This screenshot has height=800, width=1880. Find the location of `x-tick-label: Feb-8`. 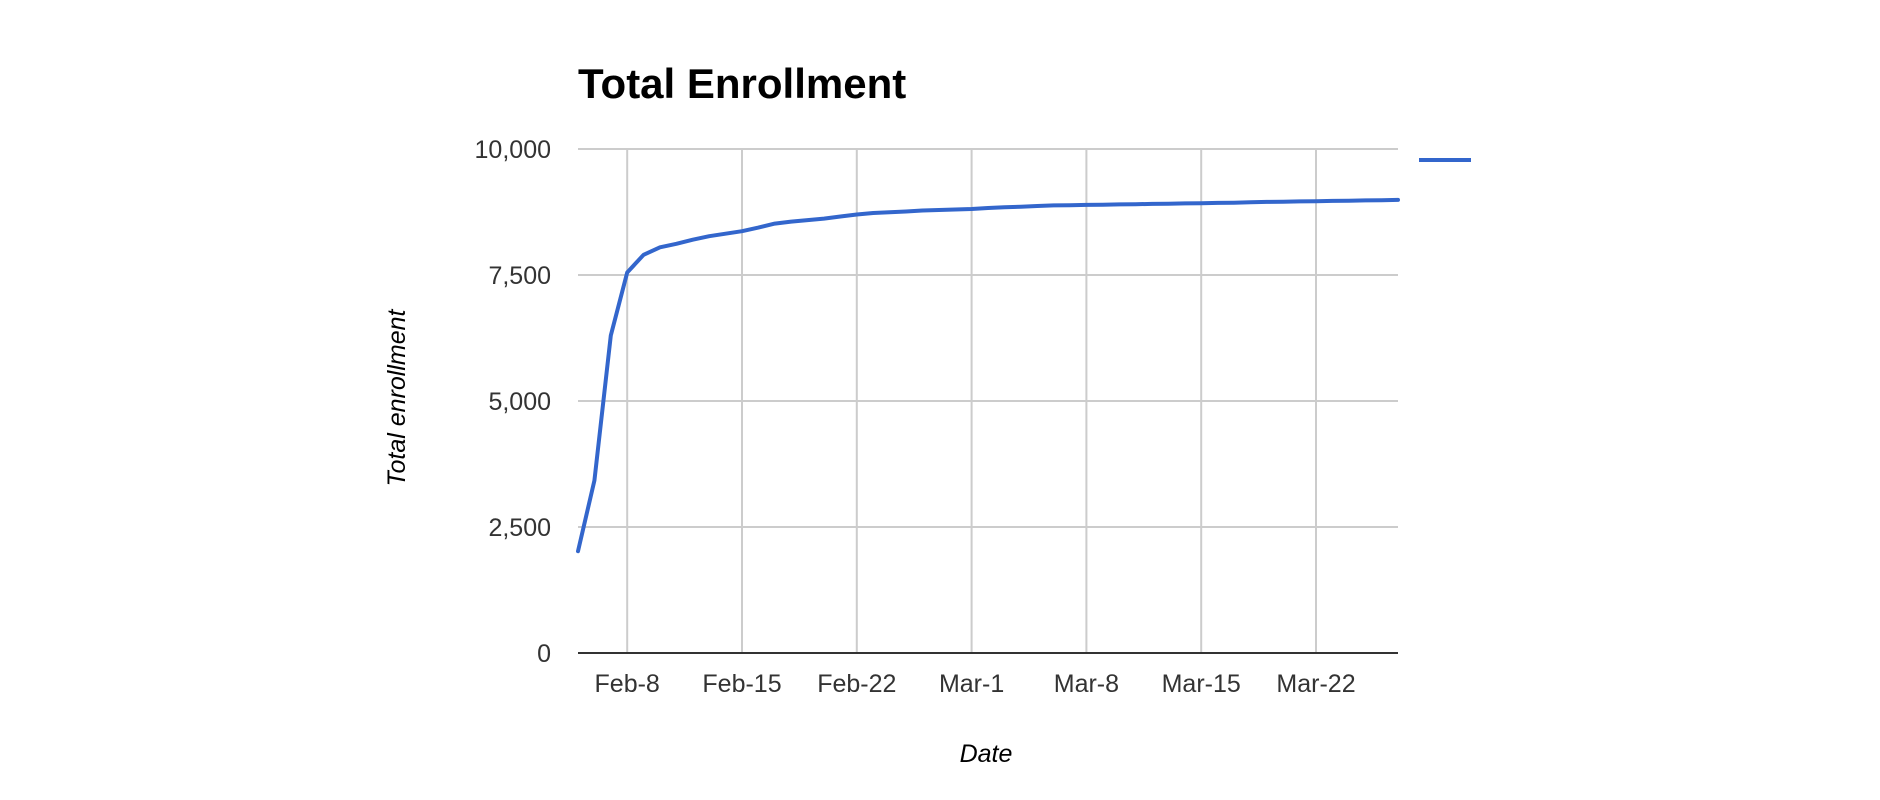

x-tick-label: Feb-8 is located at coordinates (627, 684).